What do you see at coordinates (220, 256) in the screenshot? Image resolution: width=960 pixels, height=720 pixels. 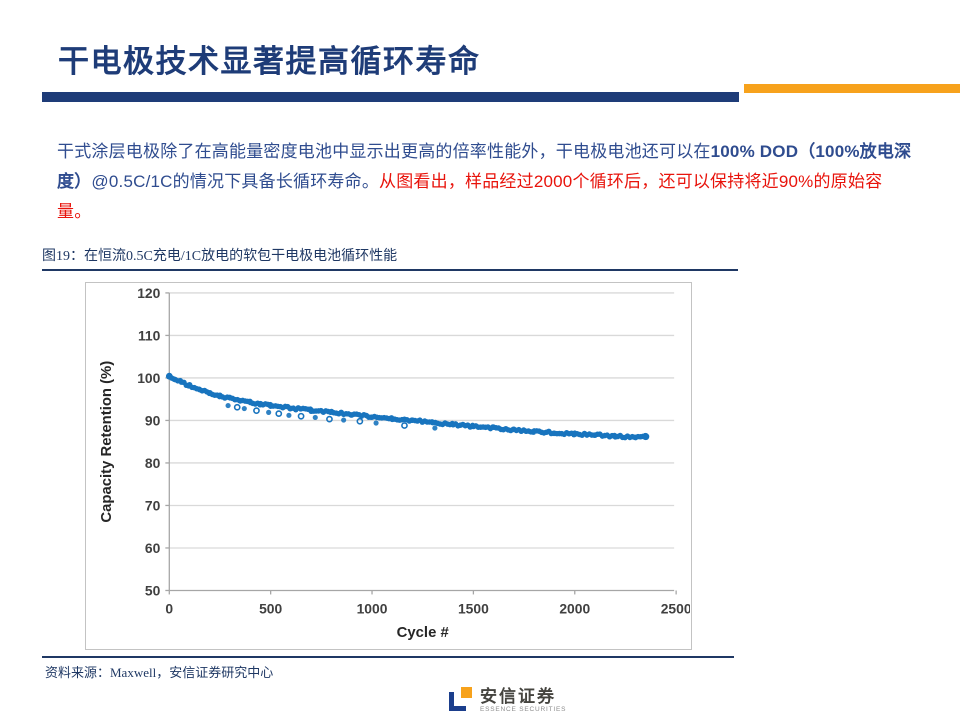 I see `figure-caption: 图19：在恒流0.5C充电/1C放电的软包干电极电池循环性能` at bounding box center [220, 256].